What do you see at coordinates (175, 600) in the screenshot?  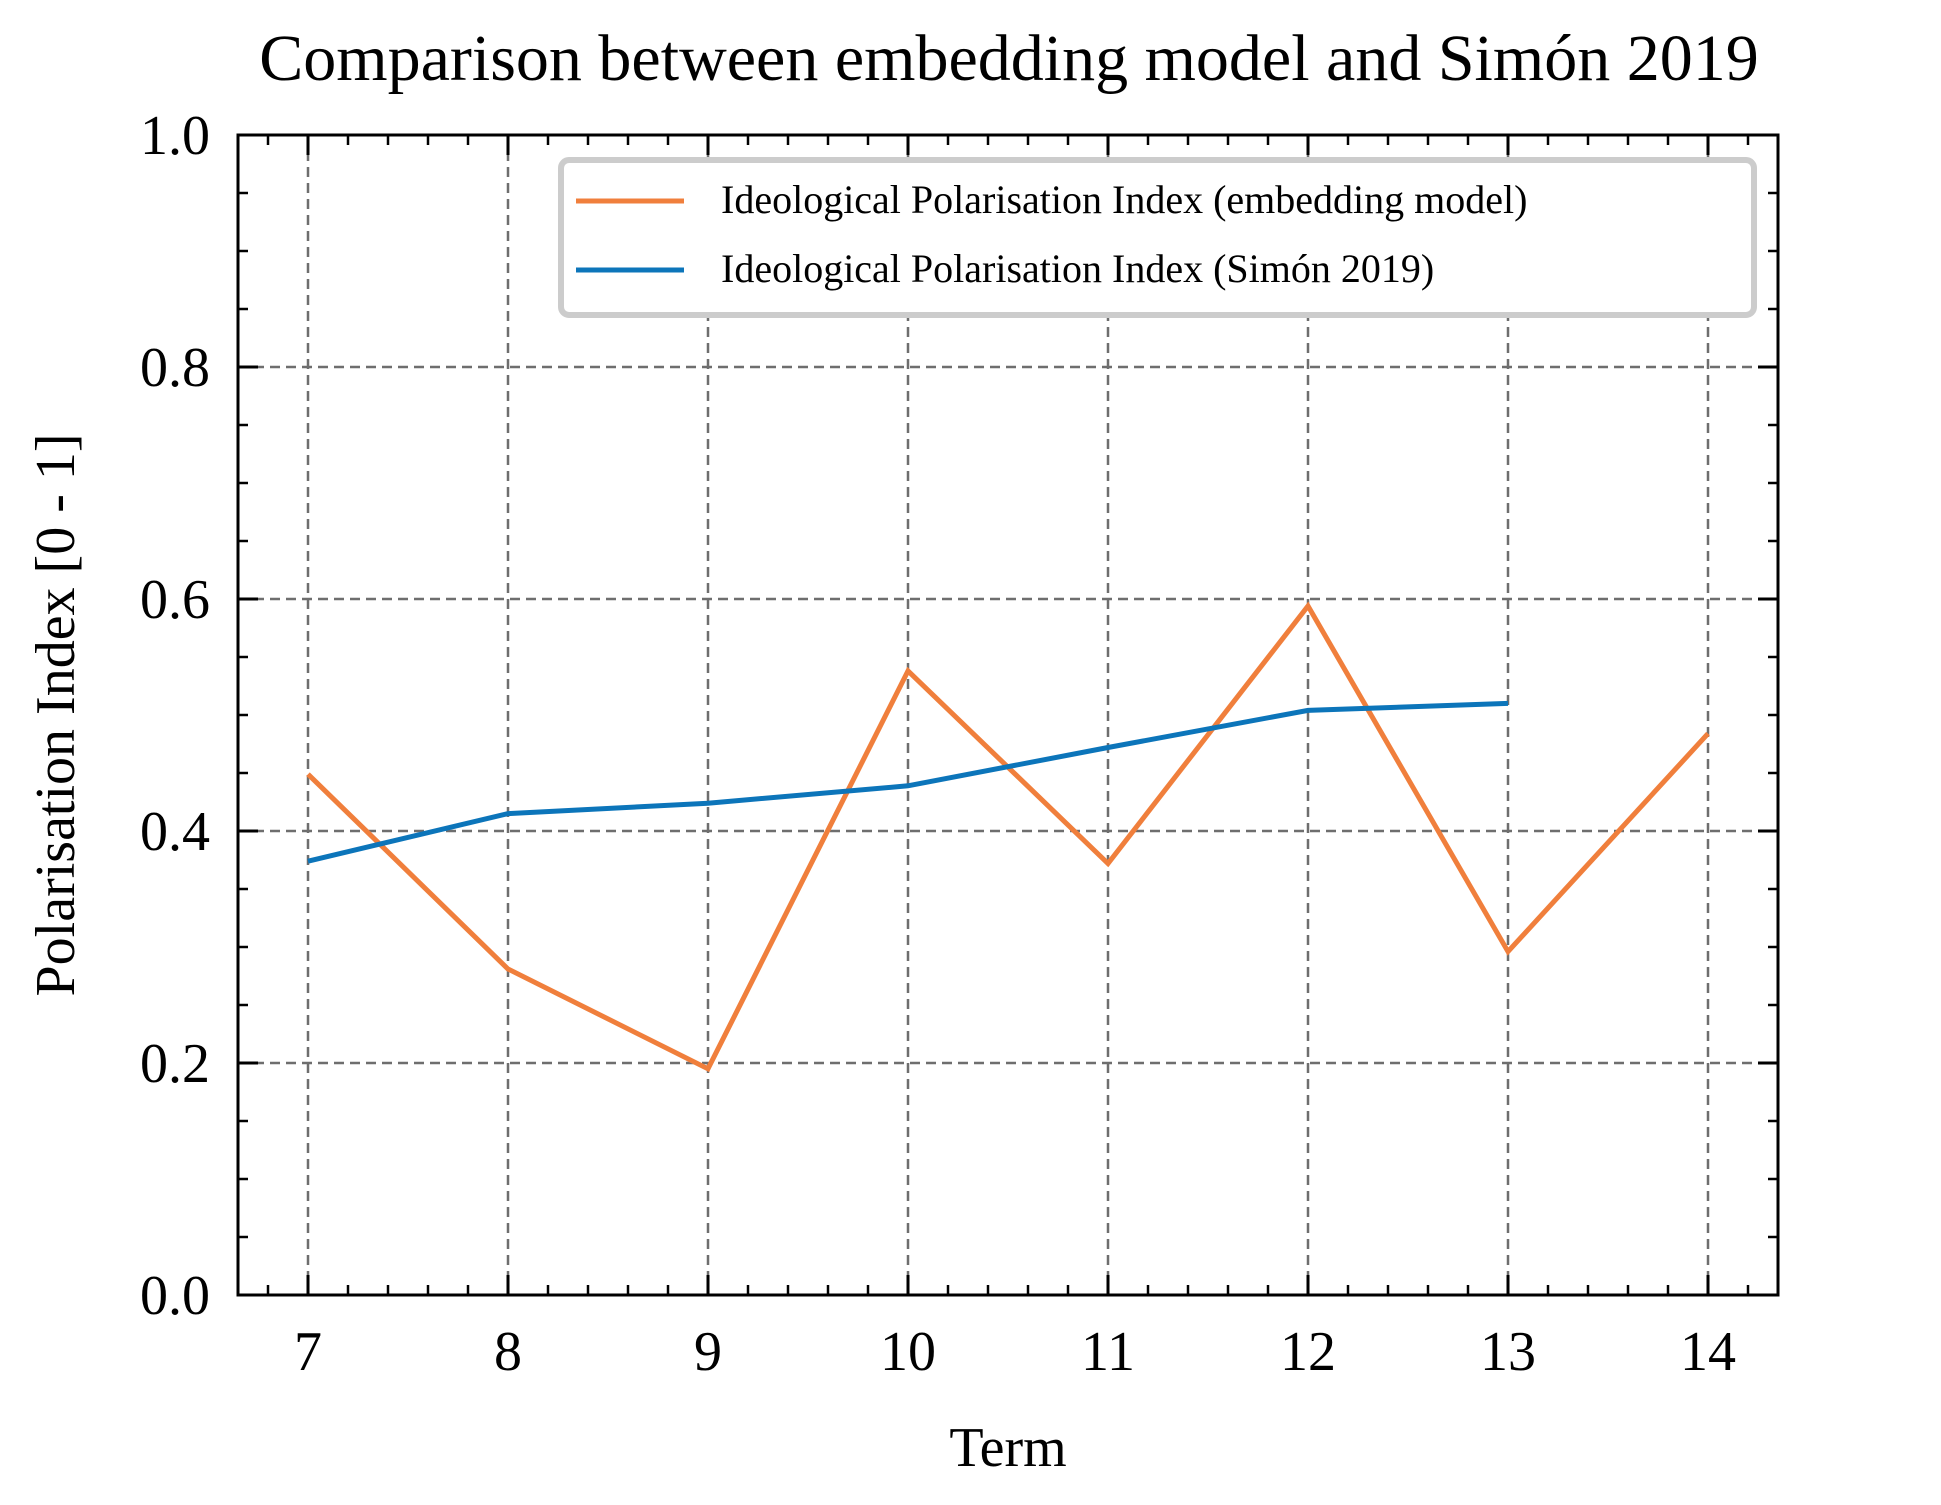 I see `y-tick-label: 0.6` at bounding box center [175, 600].